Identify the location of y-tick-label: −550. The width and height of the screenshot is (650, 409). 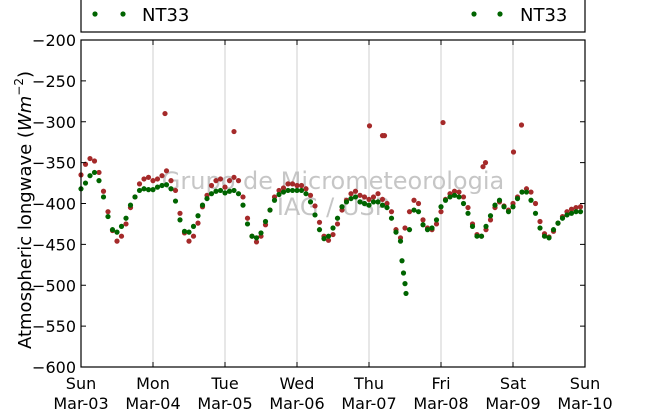
(54, 326).